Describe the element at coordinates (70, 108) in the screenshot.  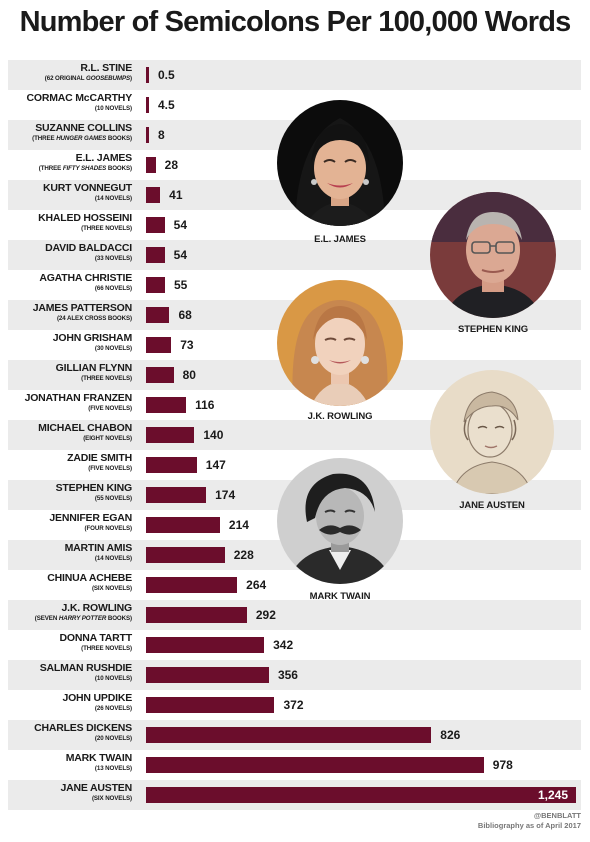
I see `author-works: (10 NOVELS)` at that location.